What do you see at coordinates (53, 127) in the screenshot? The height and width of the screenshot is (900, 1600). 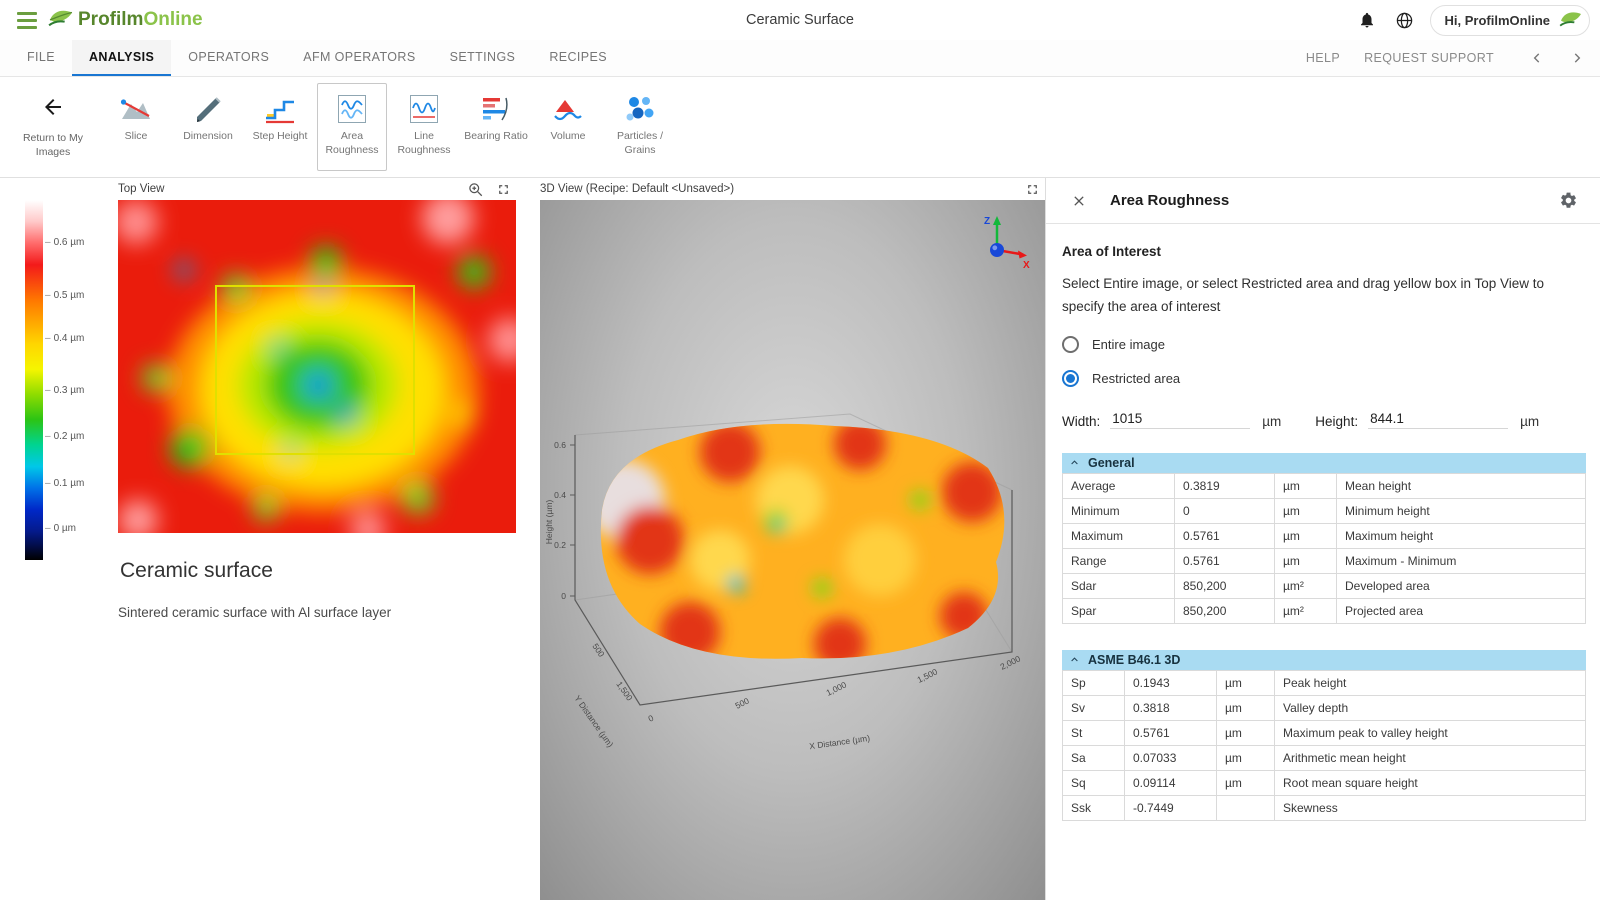 I see `return-to-my-images-button: Return to My Images` at bounding box center [53, 127].